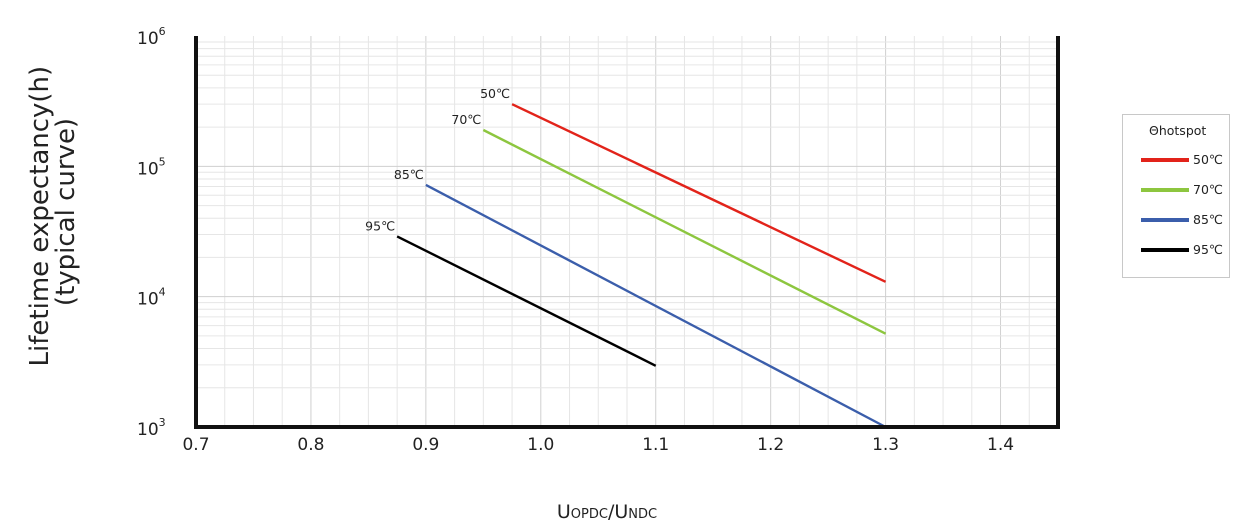 The image size is (1246, 529). I want to click on legend-item: 70℃, so click(1184, 190).